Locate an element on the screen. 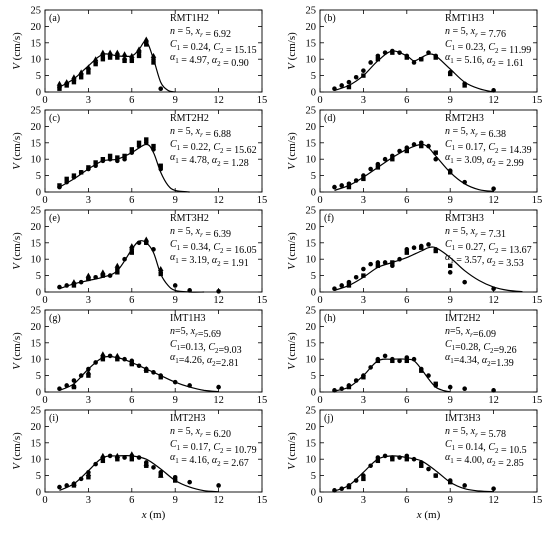 The image size is (550, 538). panel-parameter: α1=4.26, α2=2.81 is located at coordinates (204, 360).